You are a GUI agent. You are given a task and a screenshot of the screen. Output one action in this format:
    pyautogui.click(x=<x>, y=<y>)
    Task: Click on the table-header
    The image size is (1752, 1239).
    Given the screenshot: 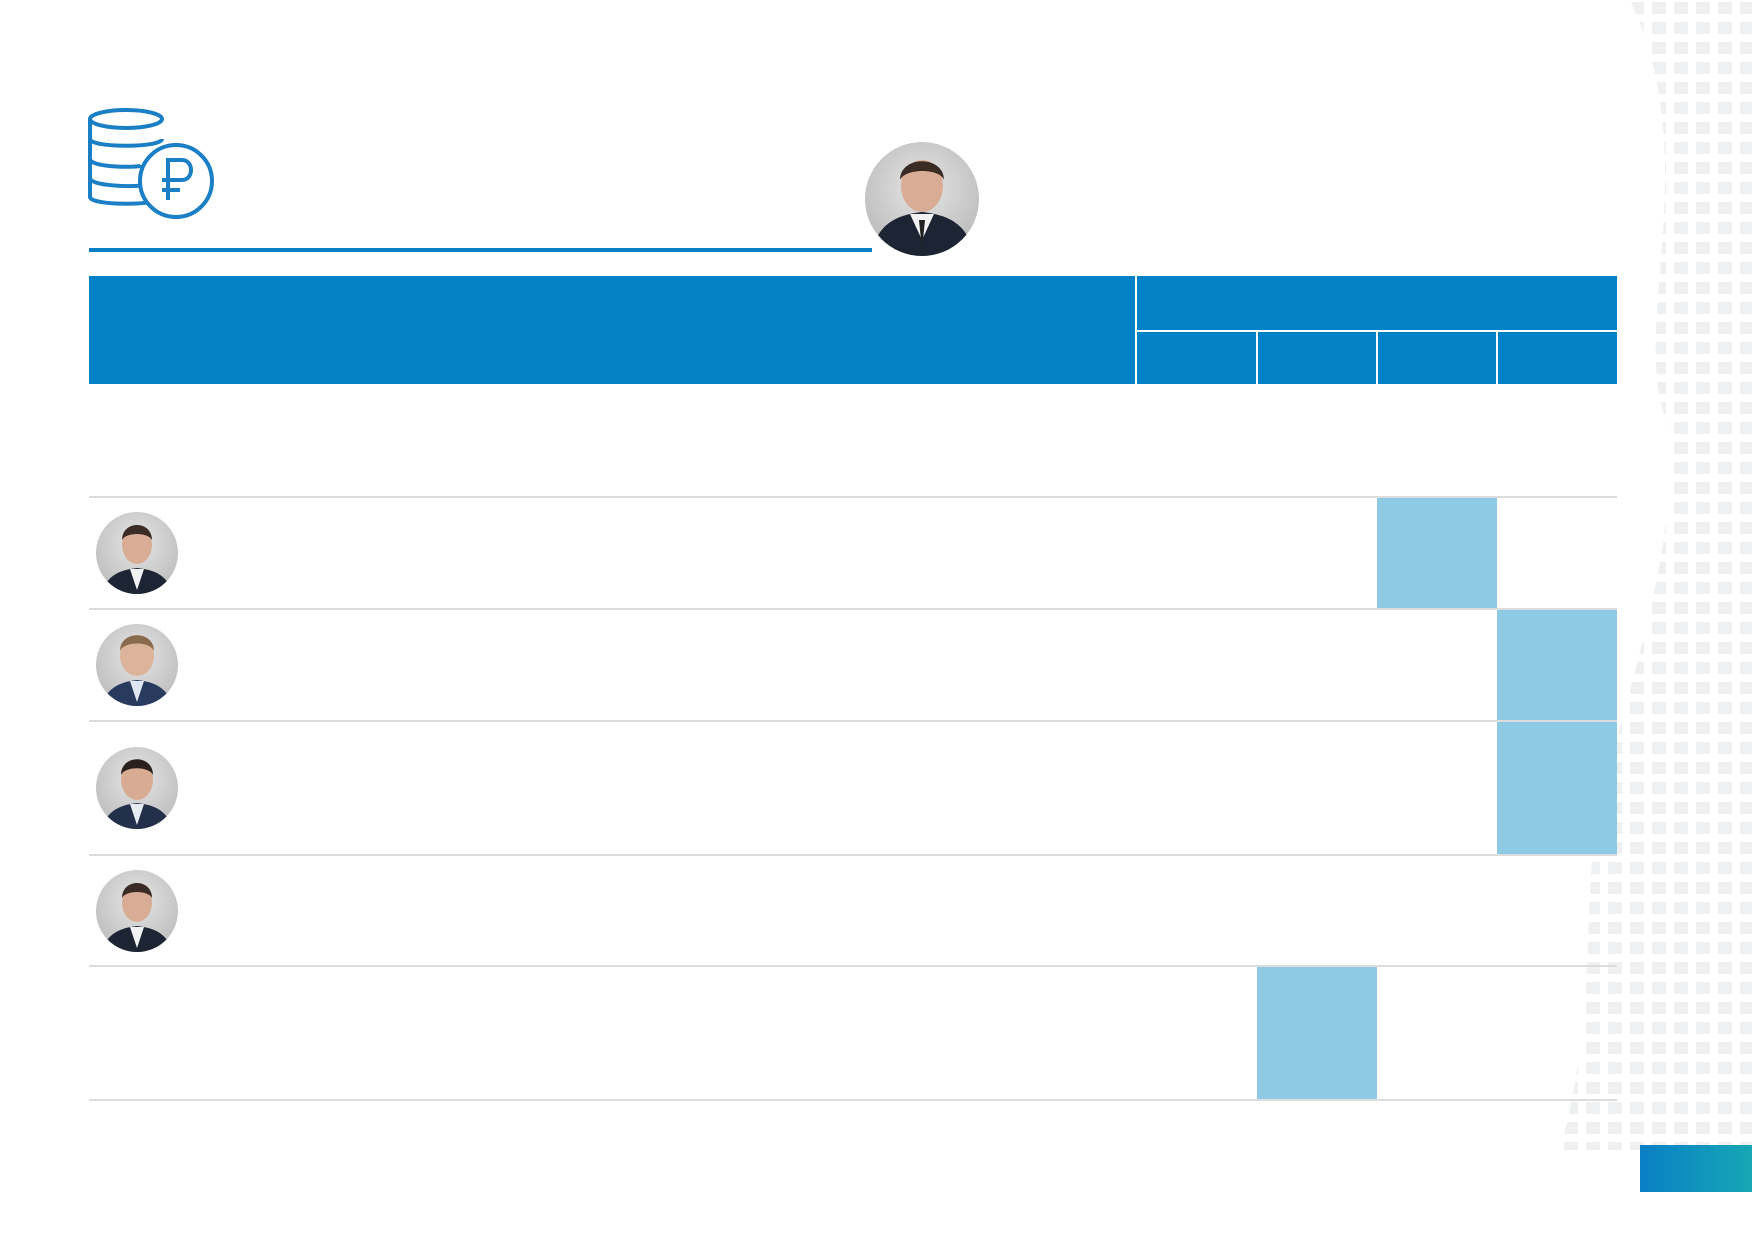 What is the action you would take?
    pyautogui.click(x=853, y=330)
    